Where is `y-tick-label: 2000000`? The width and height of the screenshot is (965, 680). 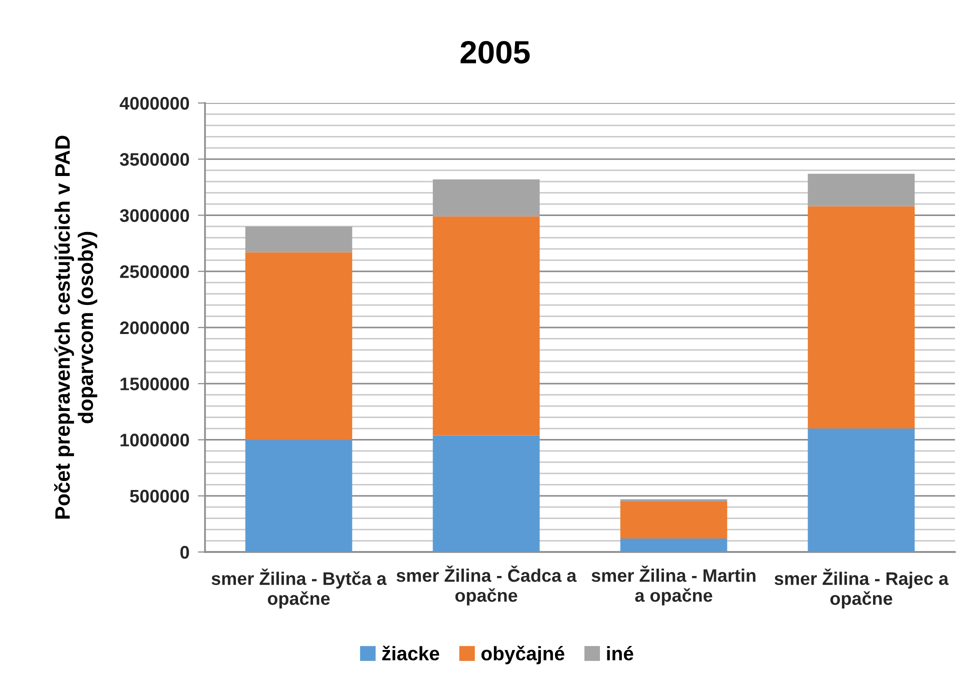 y-tick-label: 2000000 is located at coordinates (154, 327).